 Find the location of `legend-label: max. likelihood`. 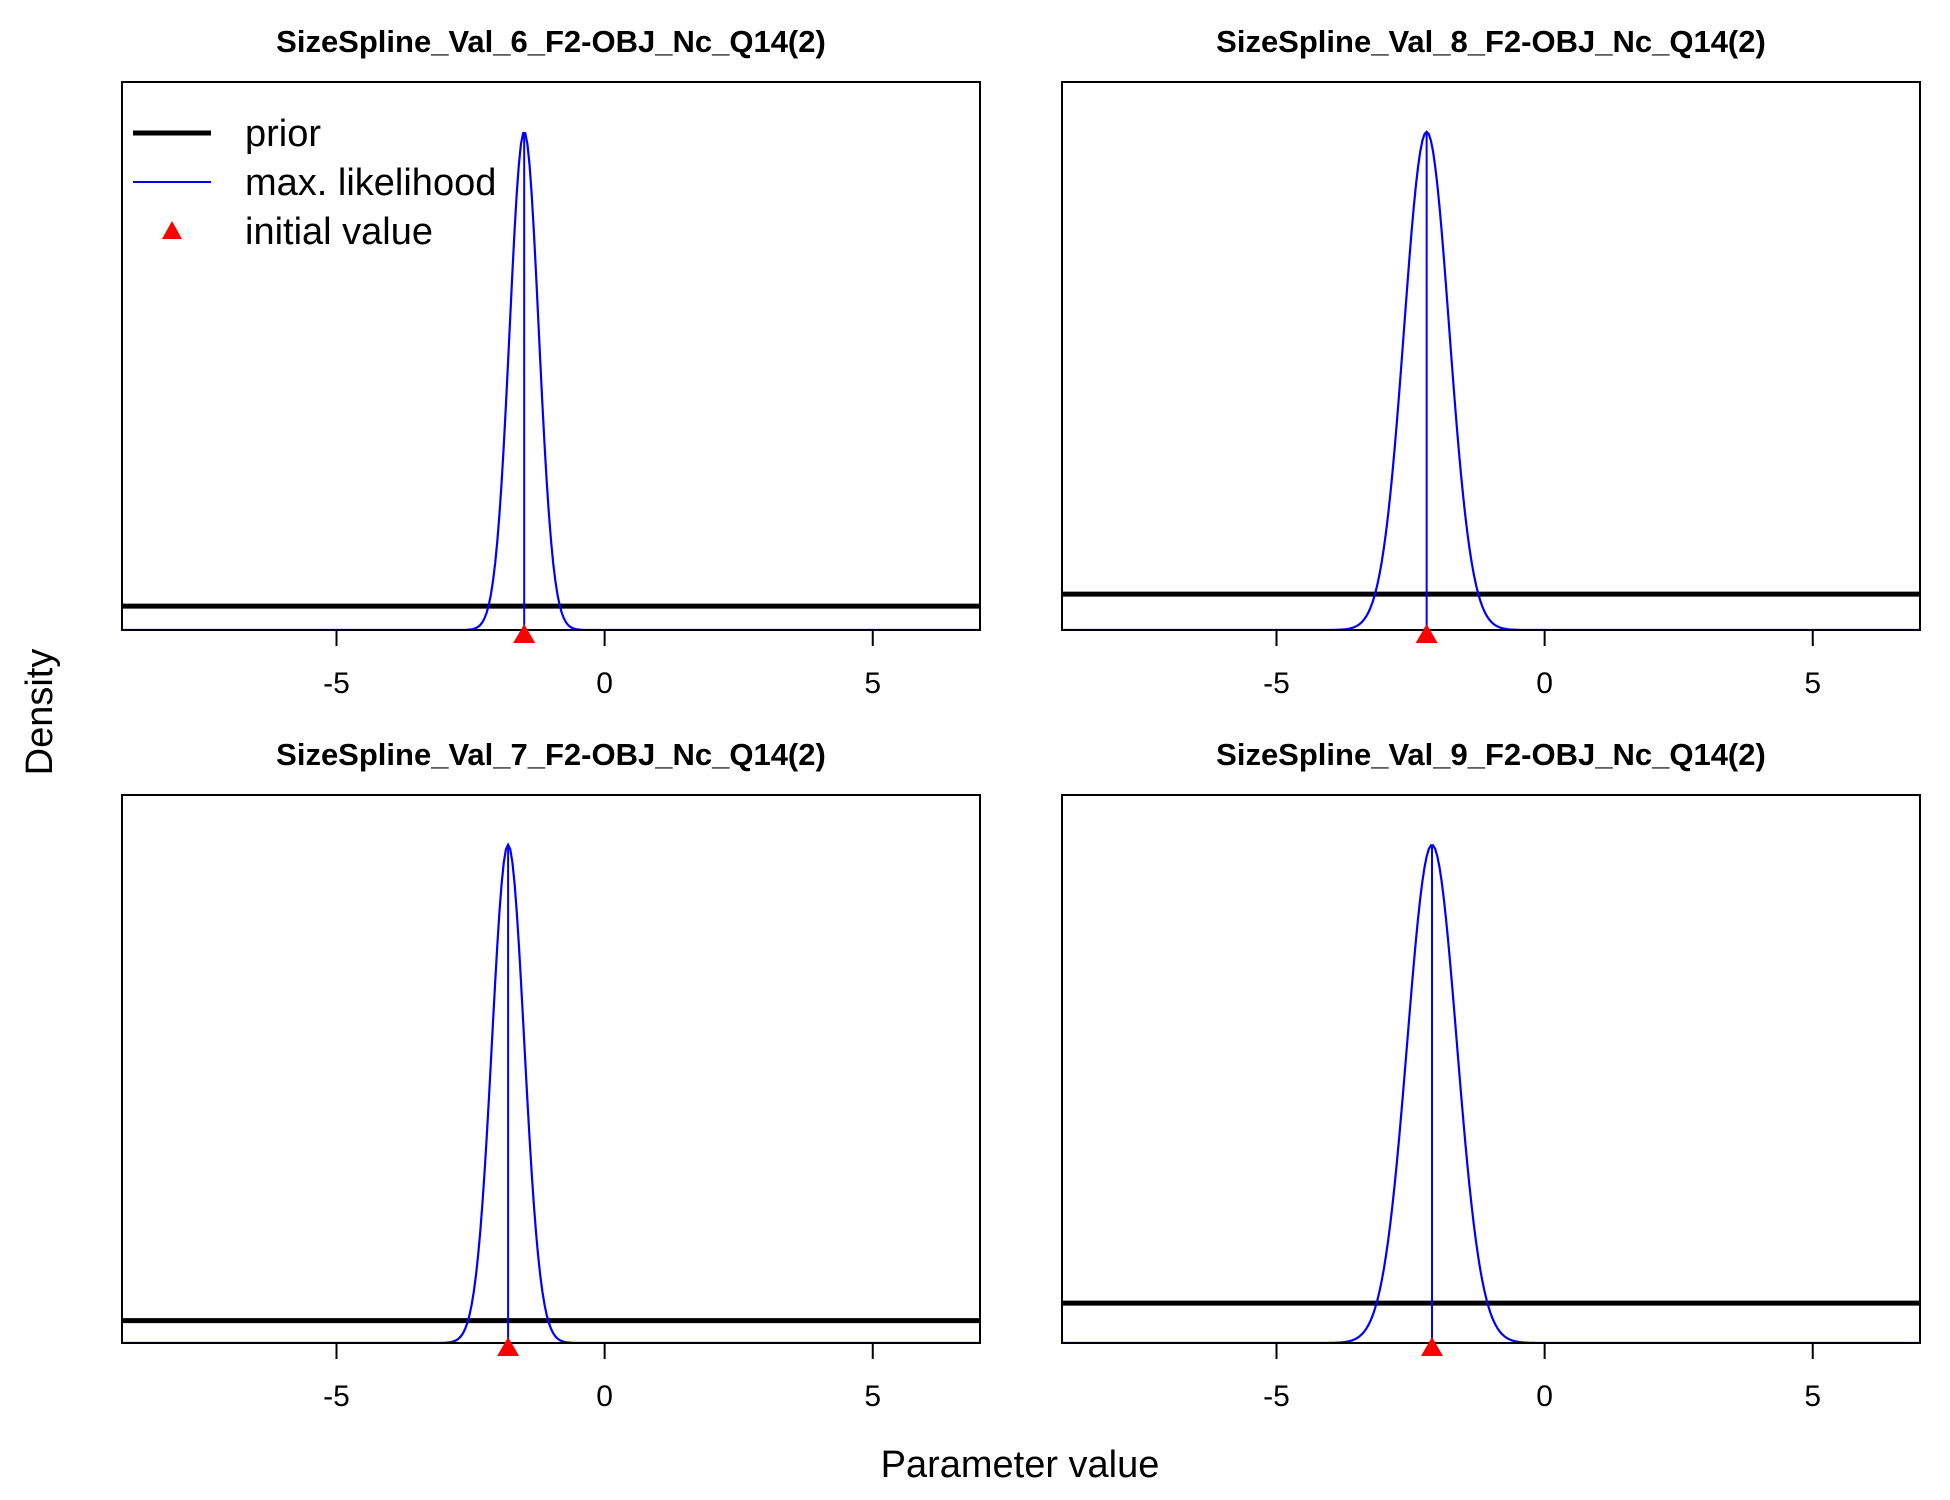

legend-label: max. likelihood is located at coordinates (370, 183).